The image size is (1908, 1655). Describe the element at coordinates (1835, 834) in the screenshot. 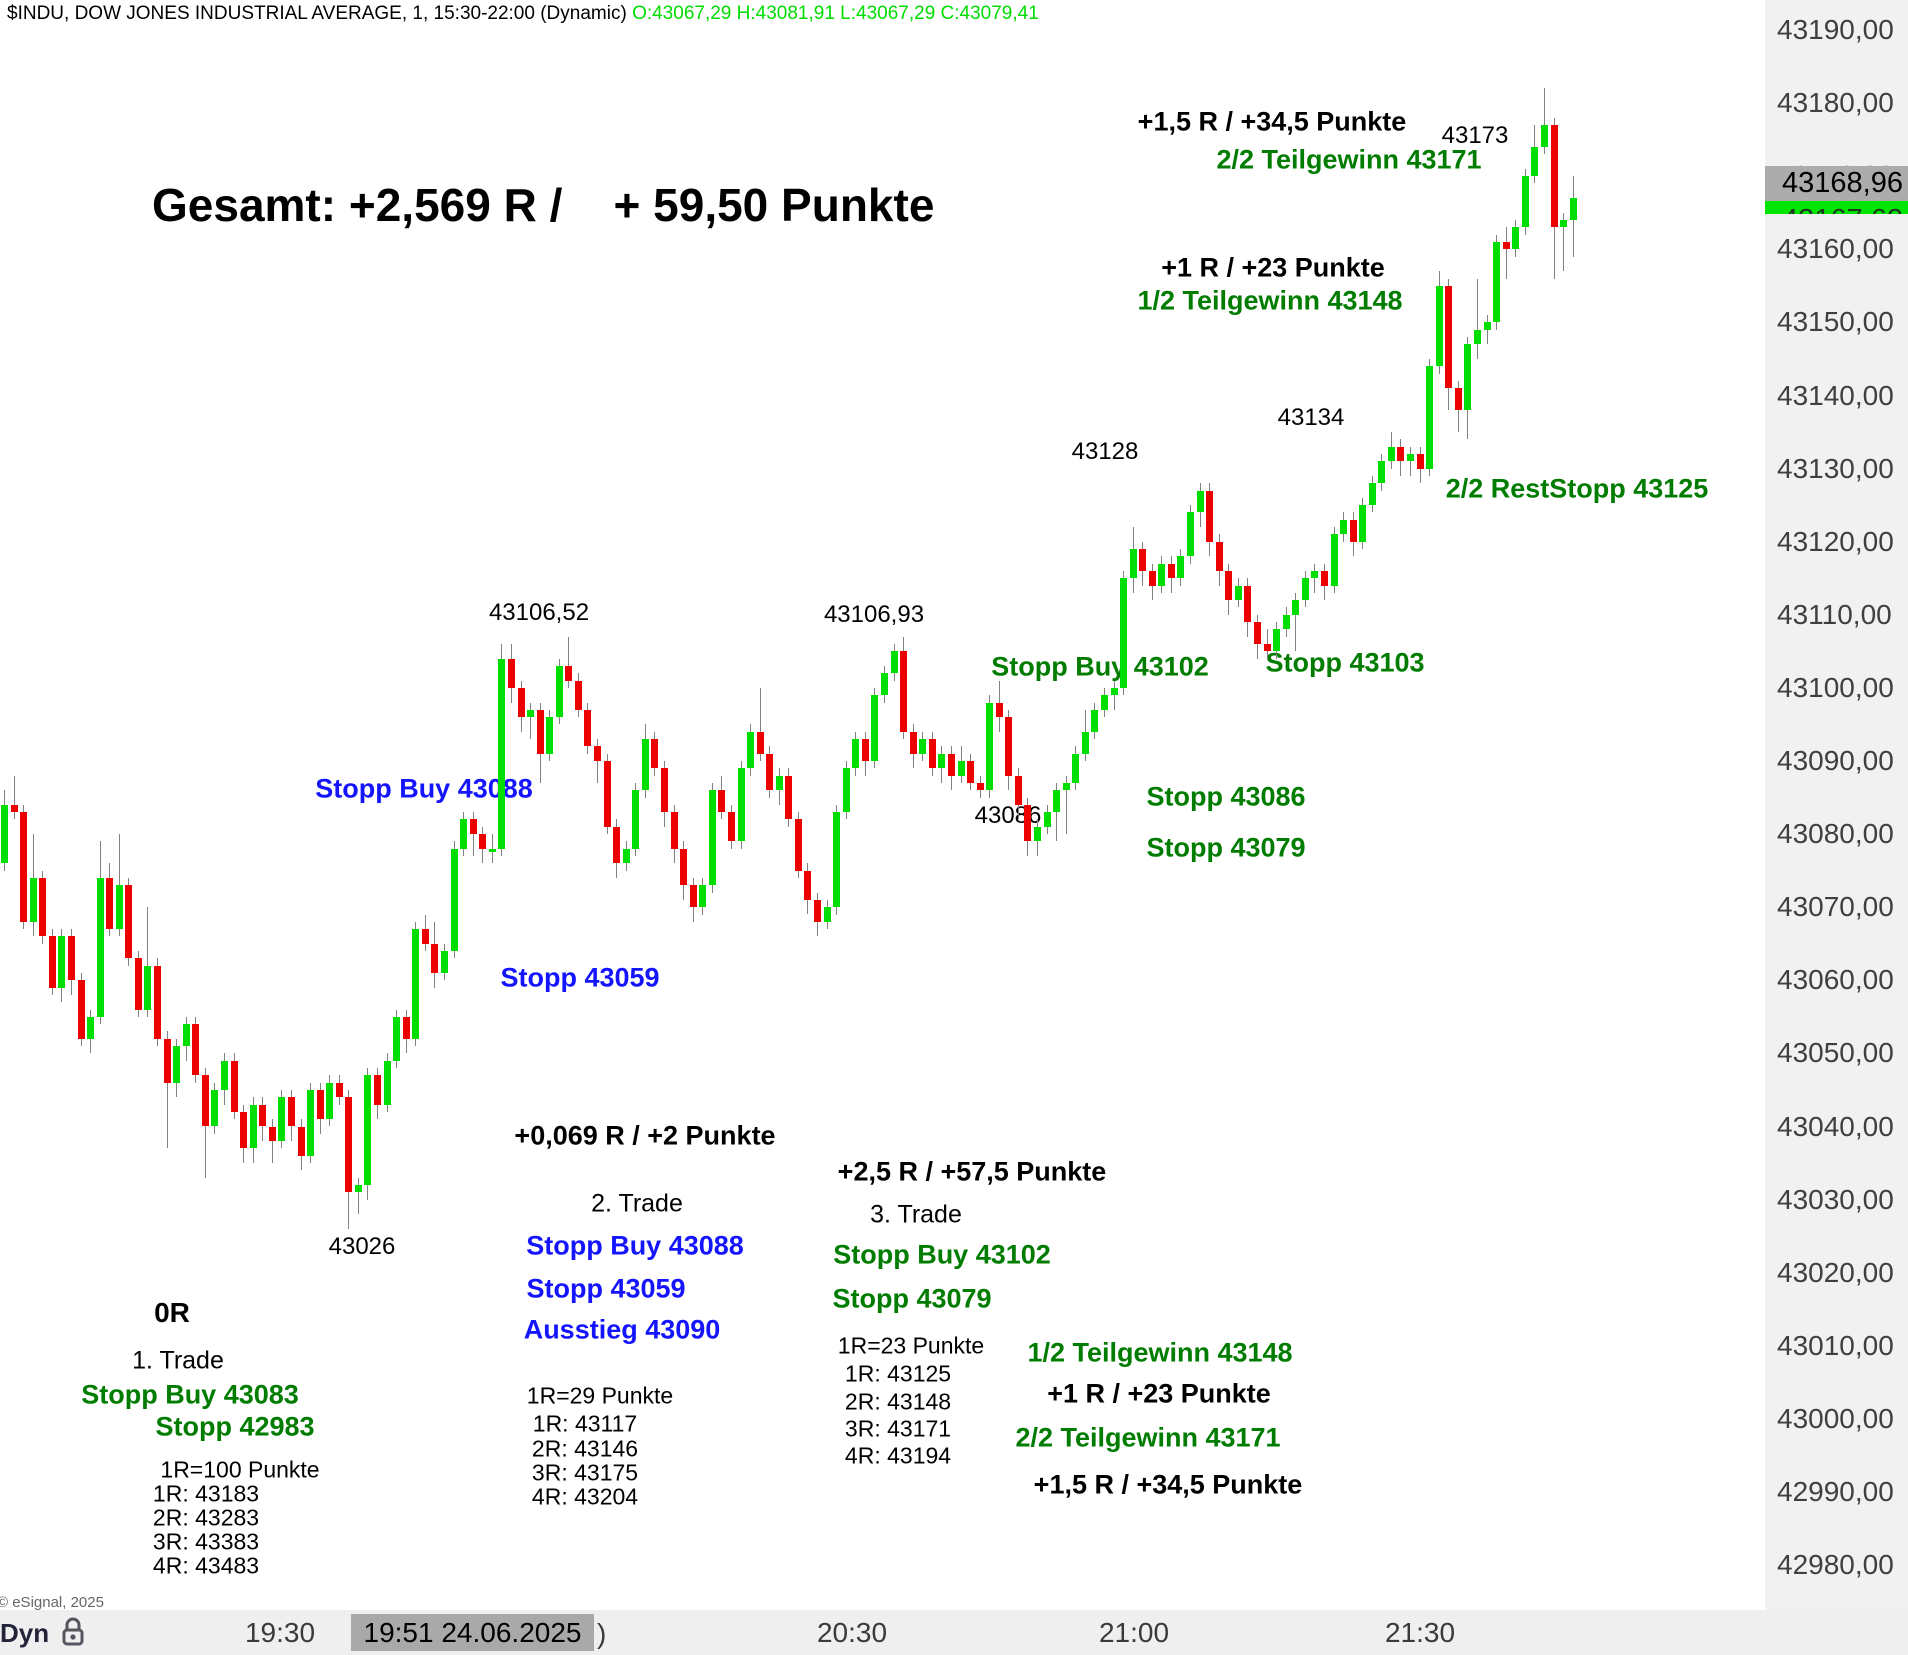

I see `price-tick: 43080,00` at that location.